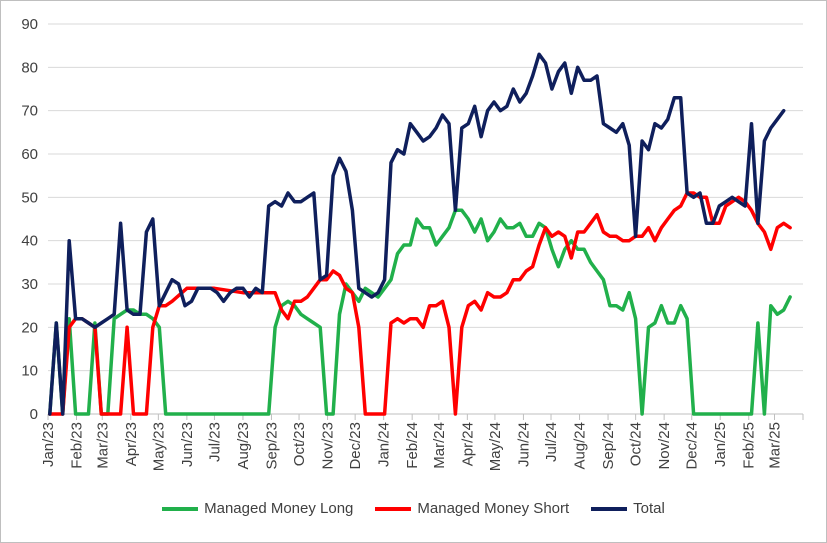  What do you see at coordinates (412, 445) in the screenshot?
I see `x-tick-label: Feb/24` at bounding box center [412, 445].